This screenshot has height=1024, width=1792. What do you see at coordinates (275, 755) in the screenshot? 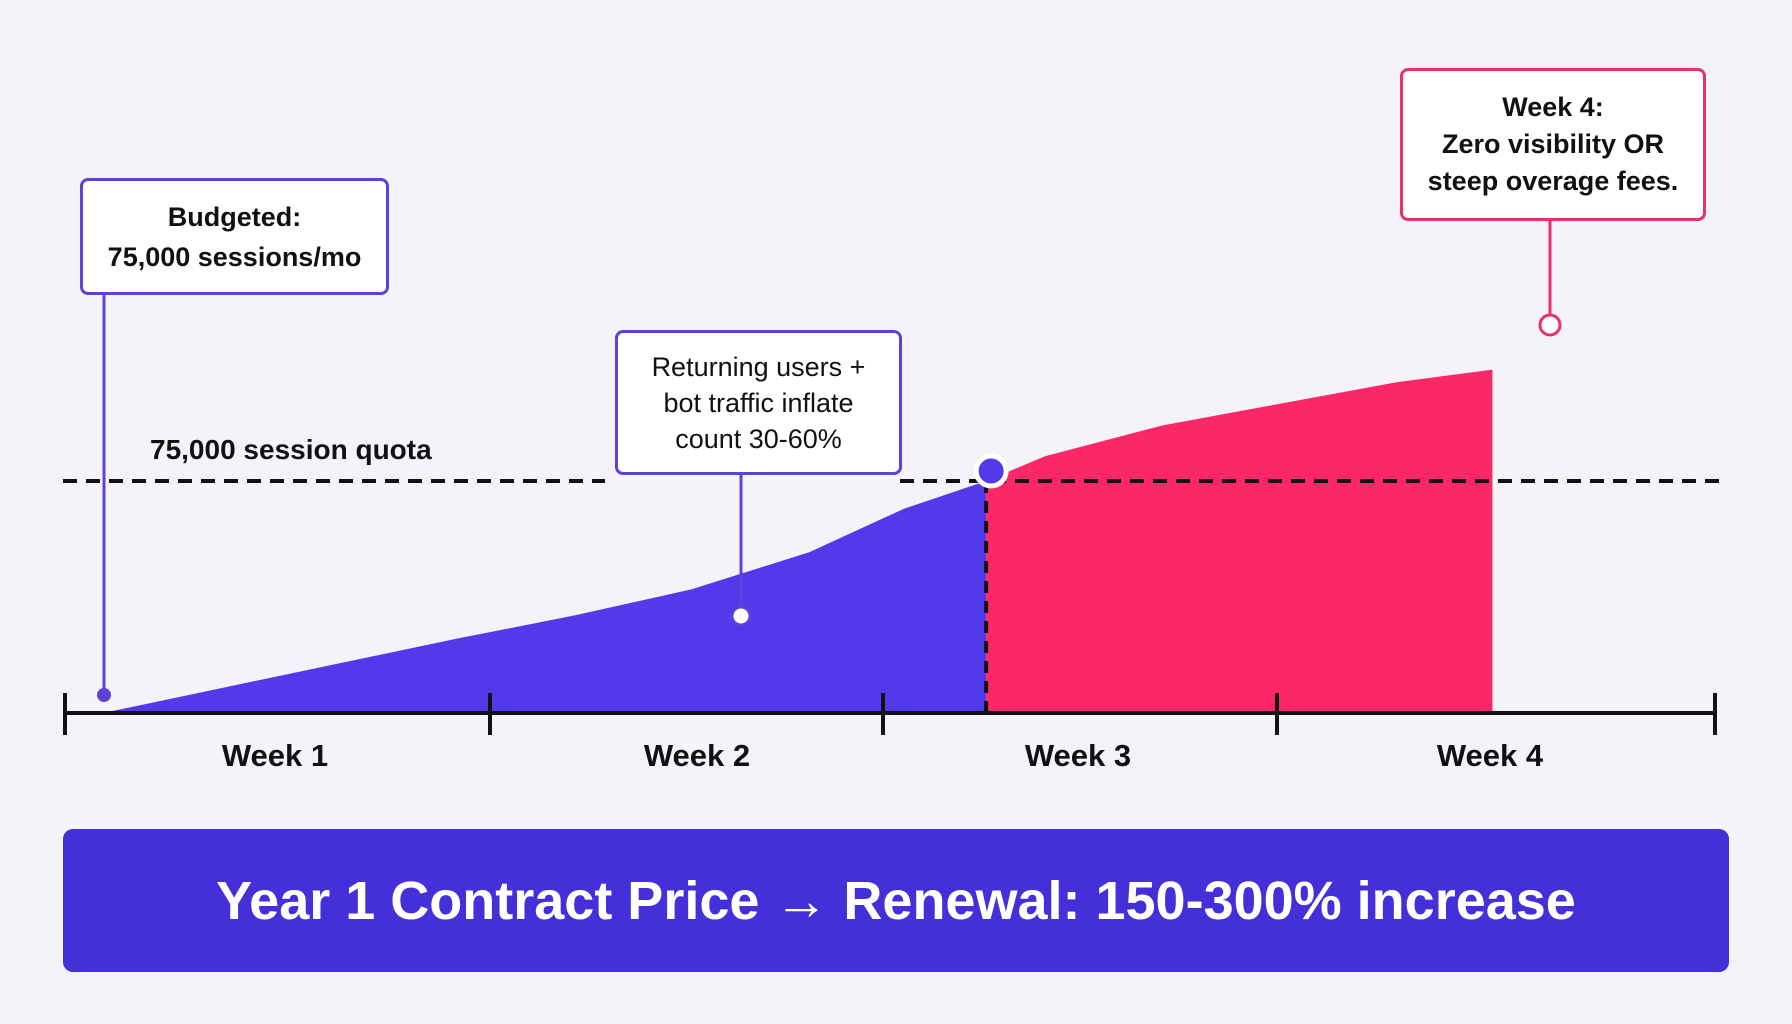
I see `week-label-1: Week 1` at bounding box center [275, 755].